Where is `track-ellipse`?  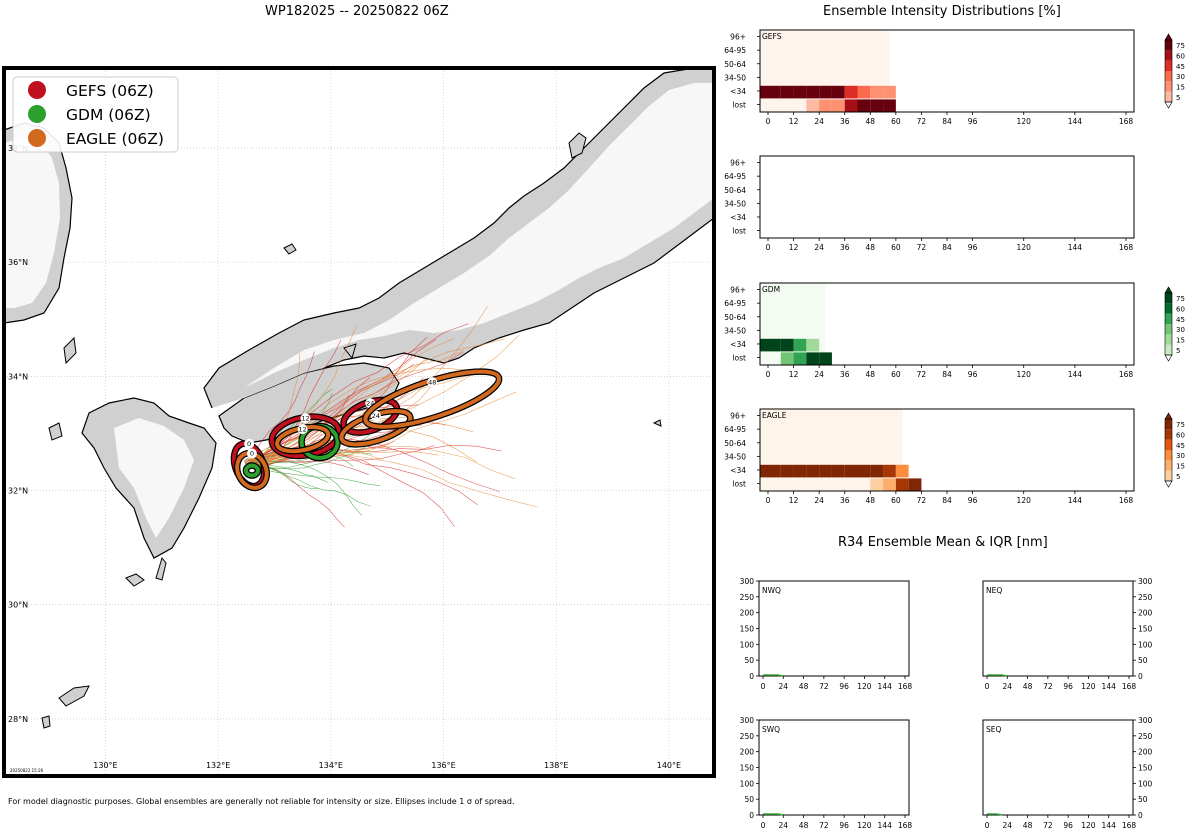 track-ellipse is located at coordinates (432, 399).